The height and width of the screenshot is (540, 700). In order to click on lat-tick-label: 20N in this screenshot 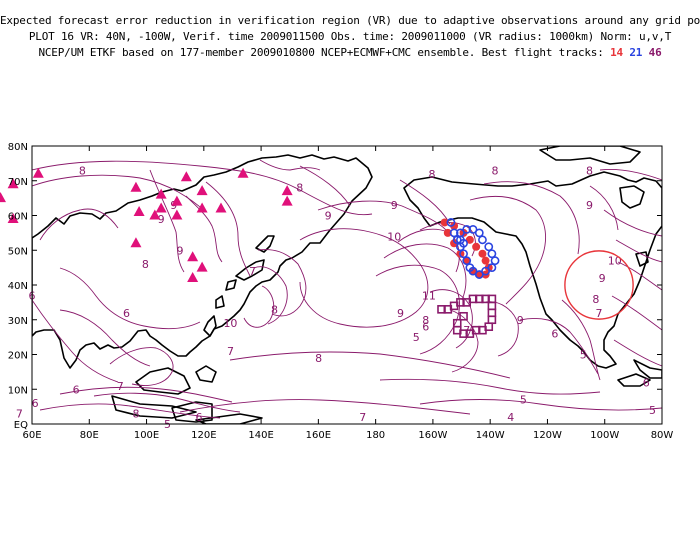, I will do `click(18, 356)`.